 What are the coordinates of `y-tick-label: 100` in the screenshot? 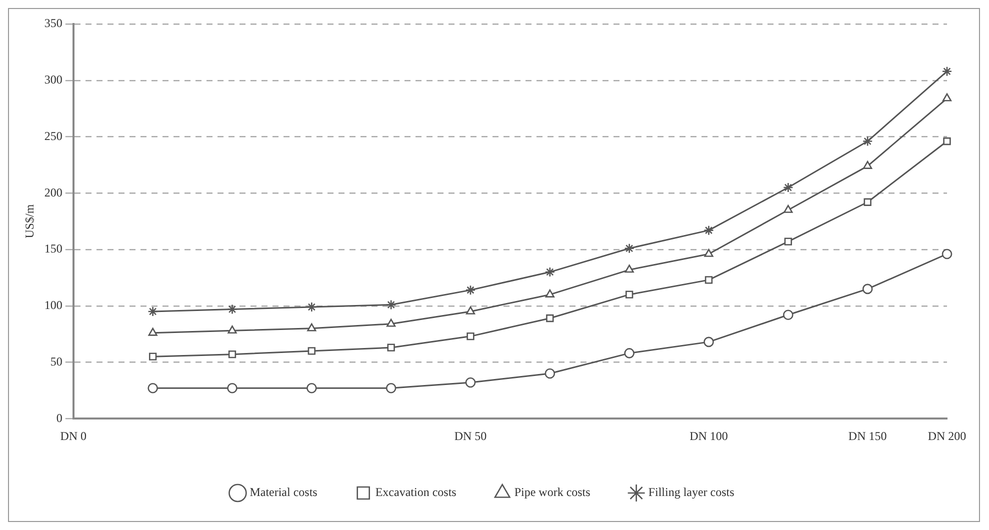 It's located at (53, 305).